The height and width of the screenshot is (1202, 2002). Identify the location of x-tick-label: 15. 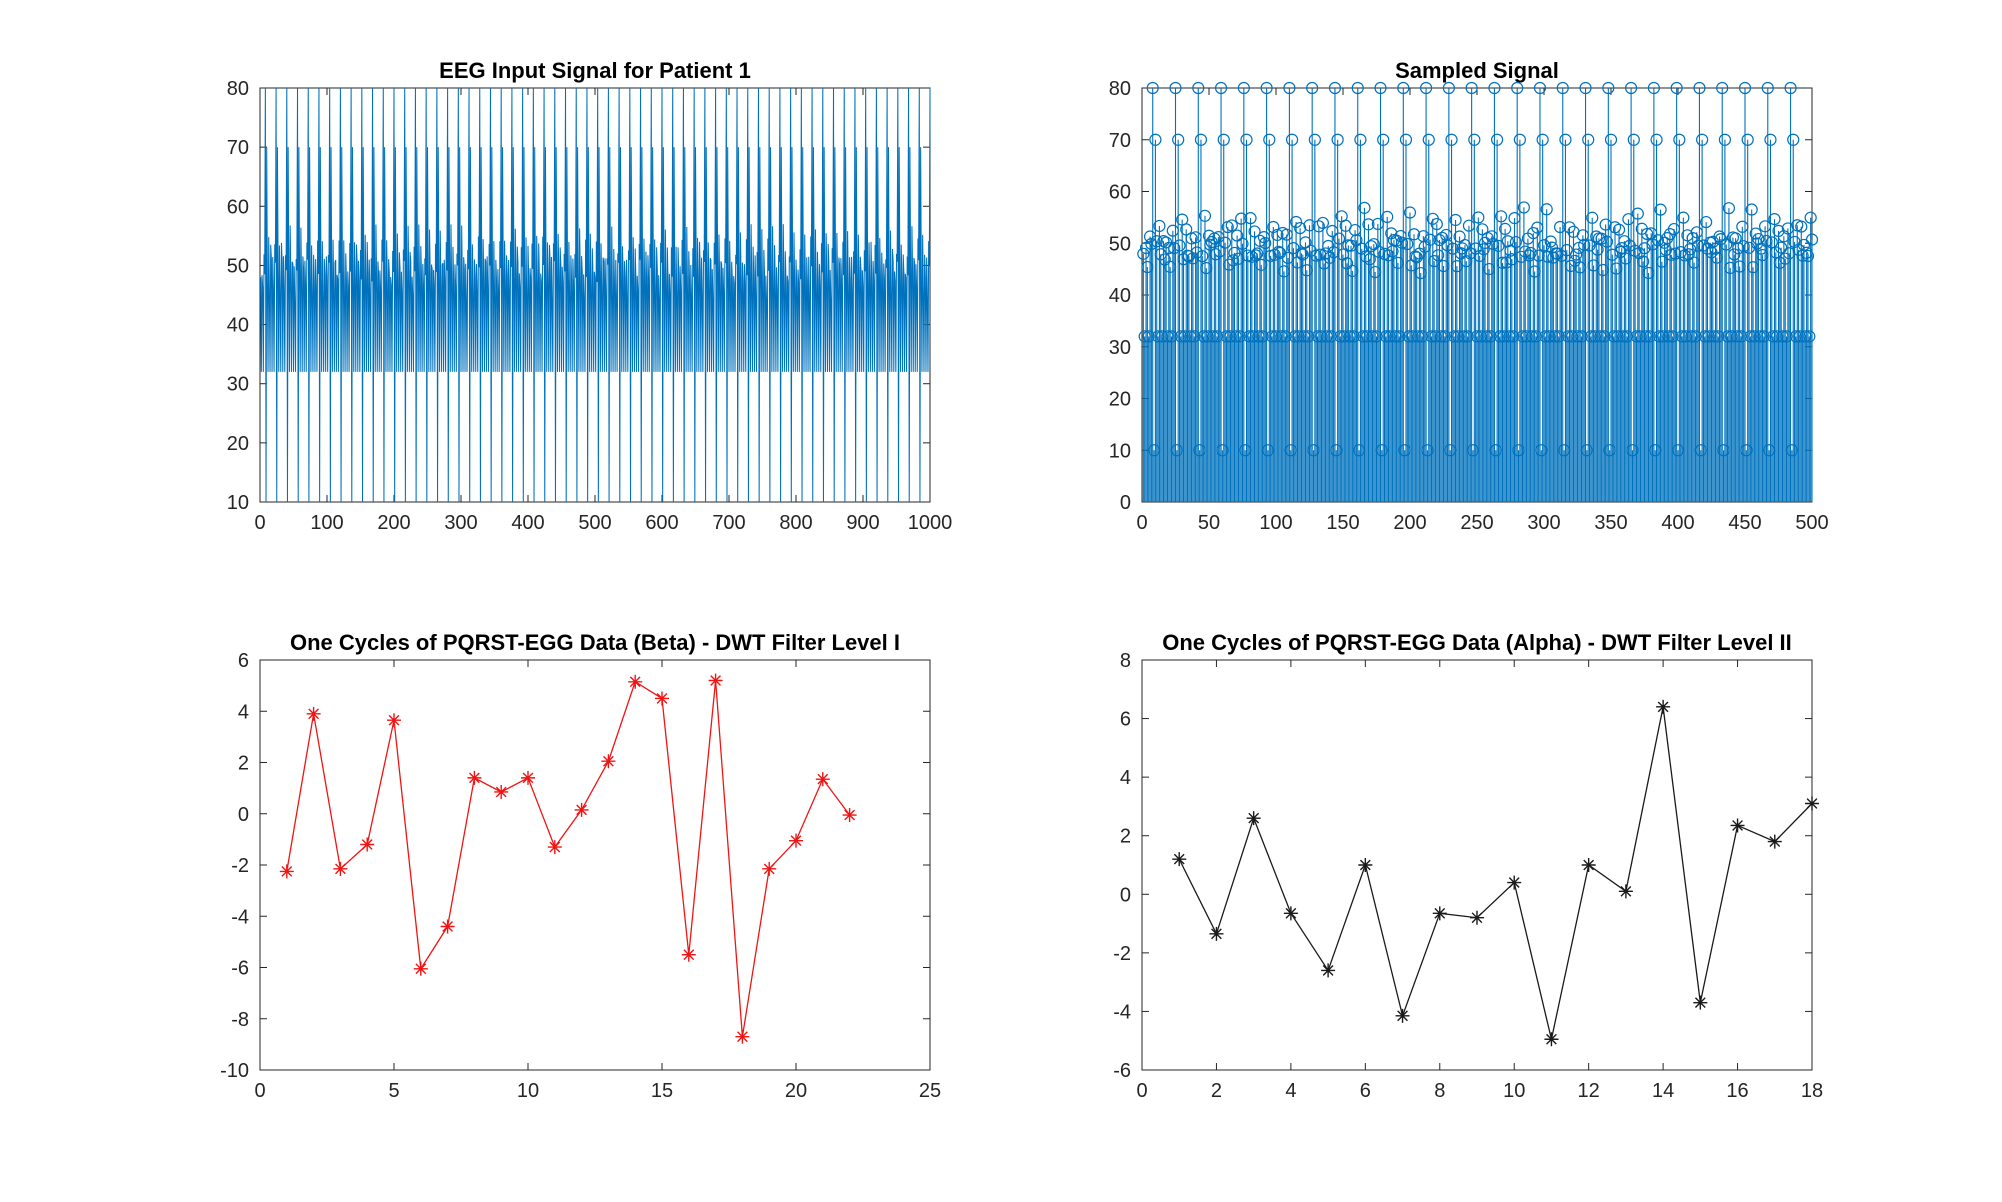
(662, 1091).